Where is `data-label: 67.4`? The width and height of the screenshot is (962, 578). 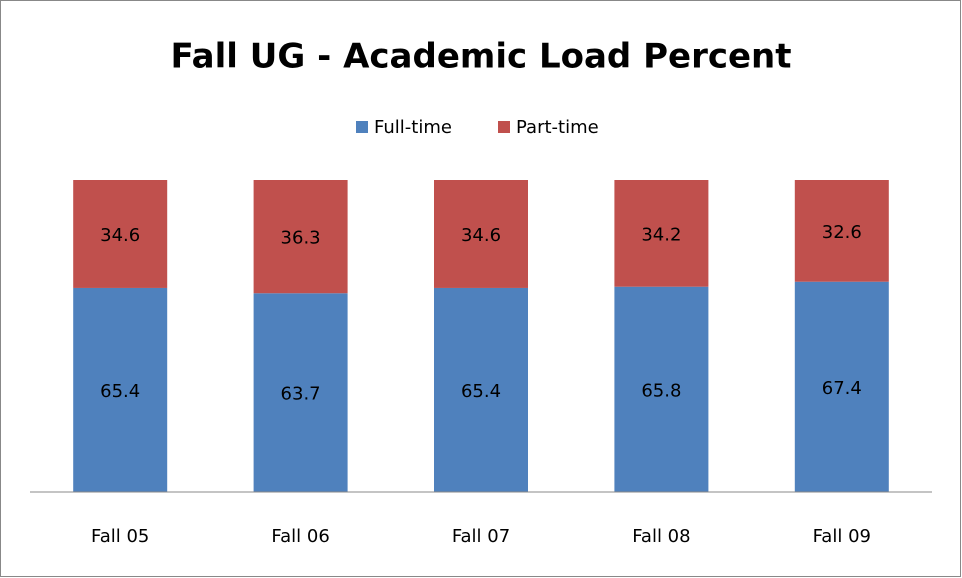
data-label: 67.4 is located at coordinates (842, 388).